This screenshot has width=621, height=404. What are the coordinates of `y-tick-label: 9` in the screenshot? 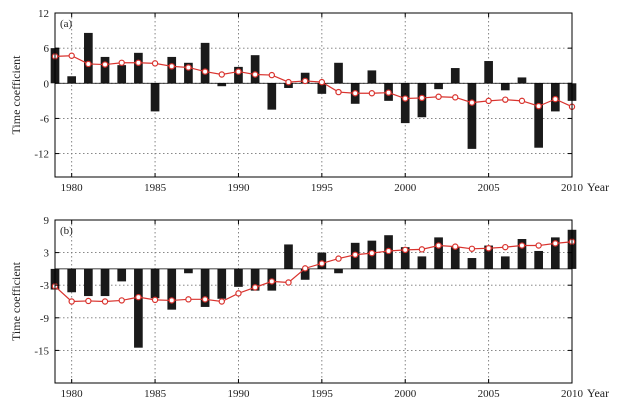 It's located at (47, 221).